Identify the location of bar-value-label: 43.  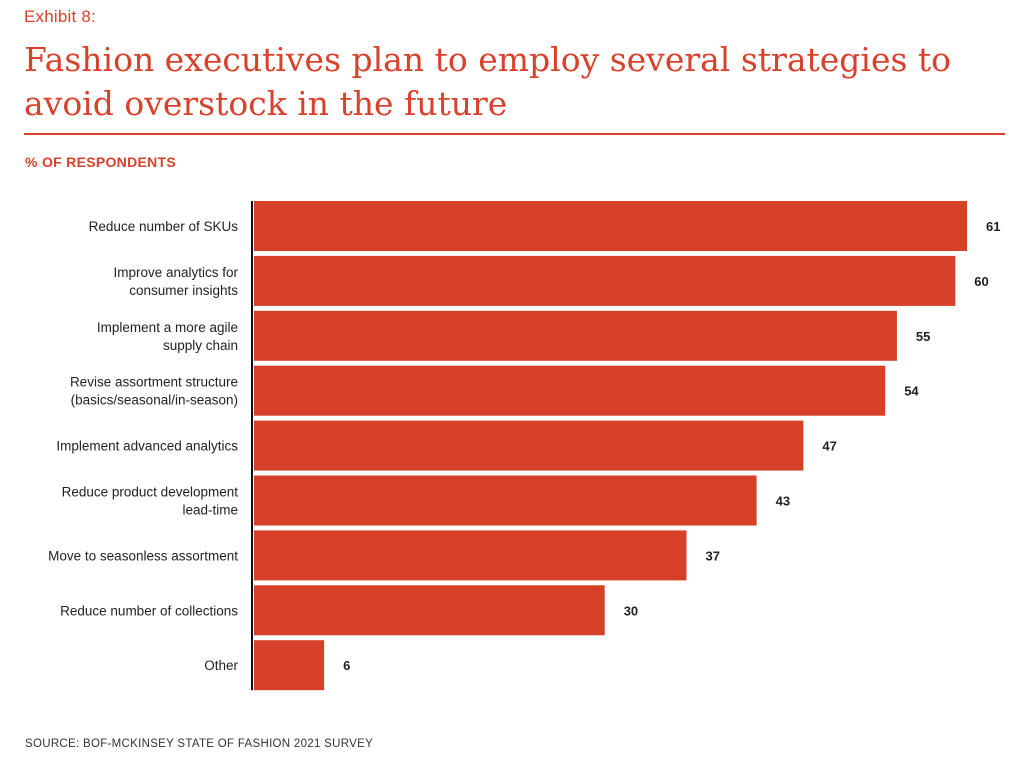
(783, 501).